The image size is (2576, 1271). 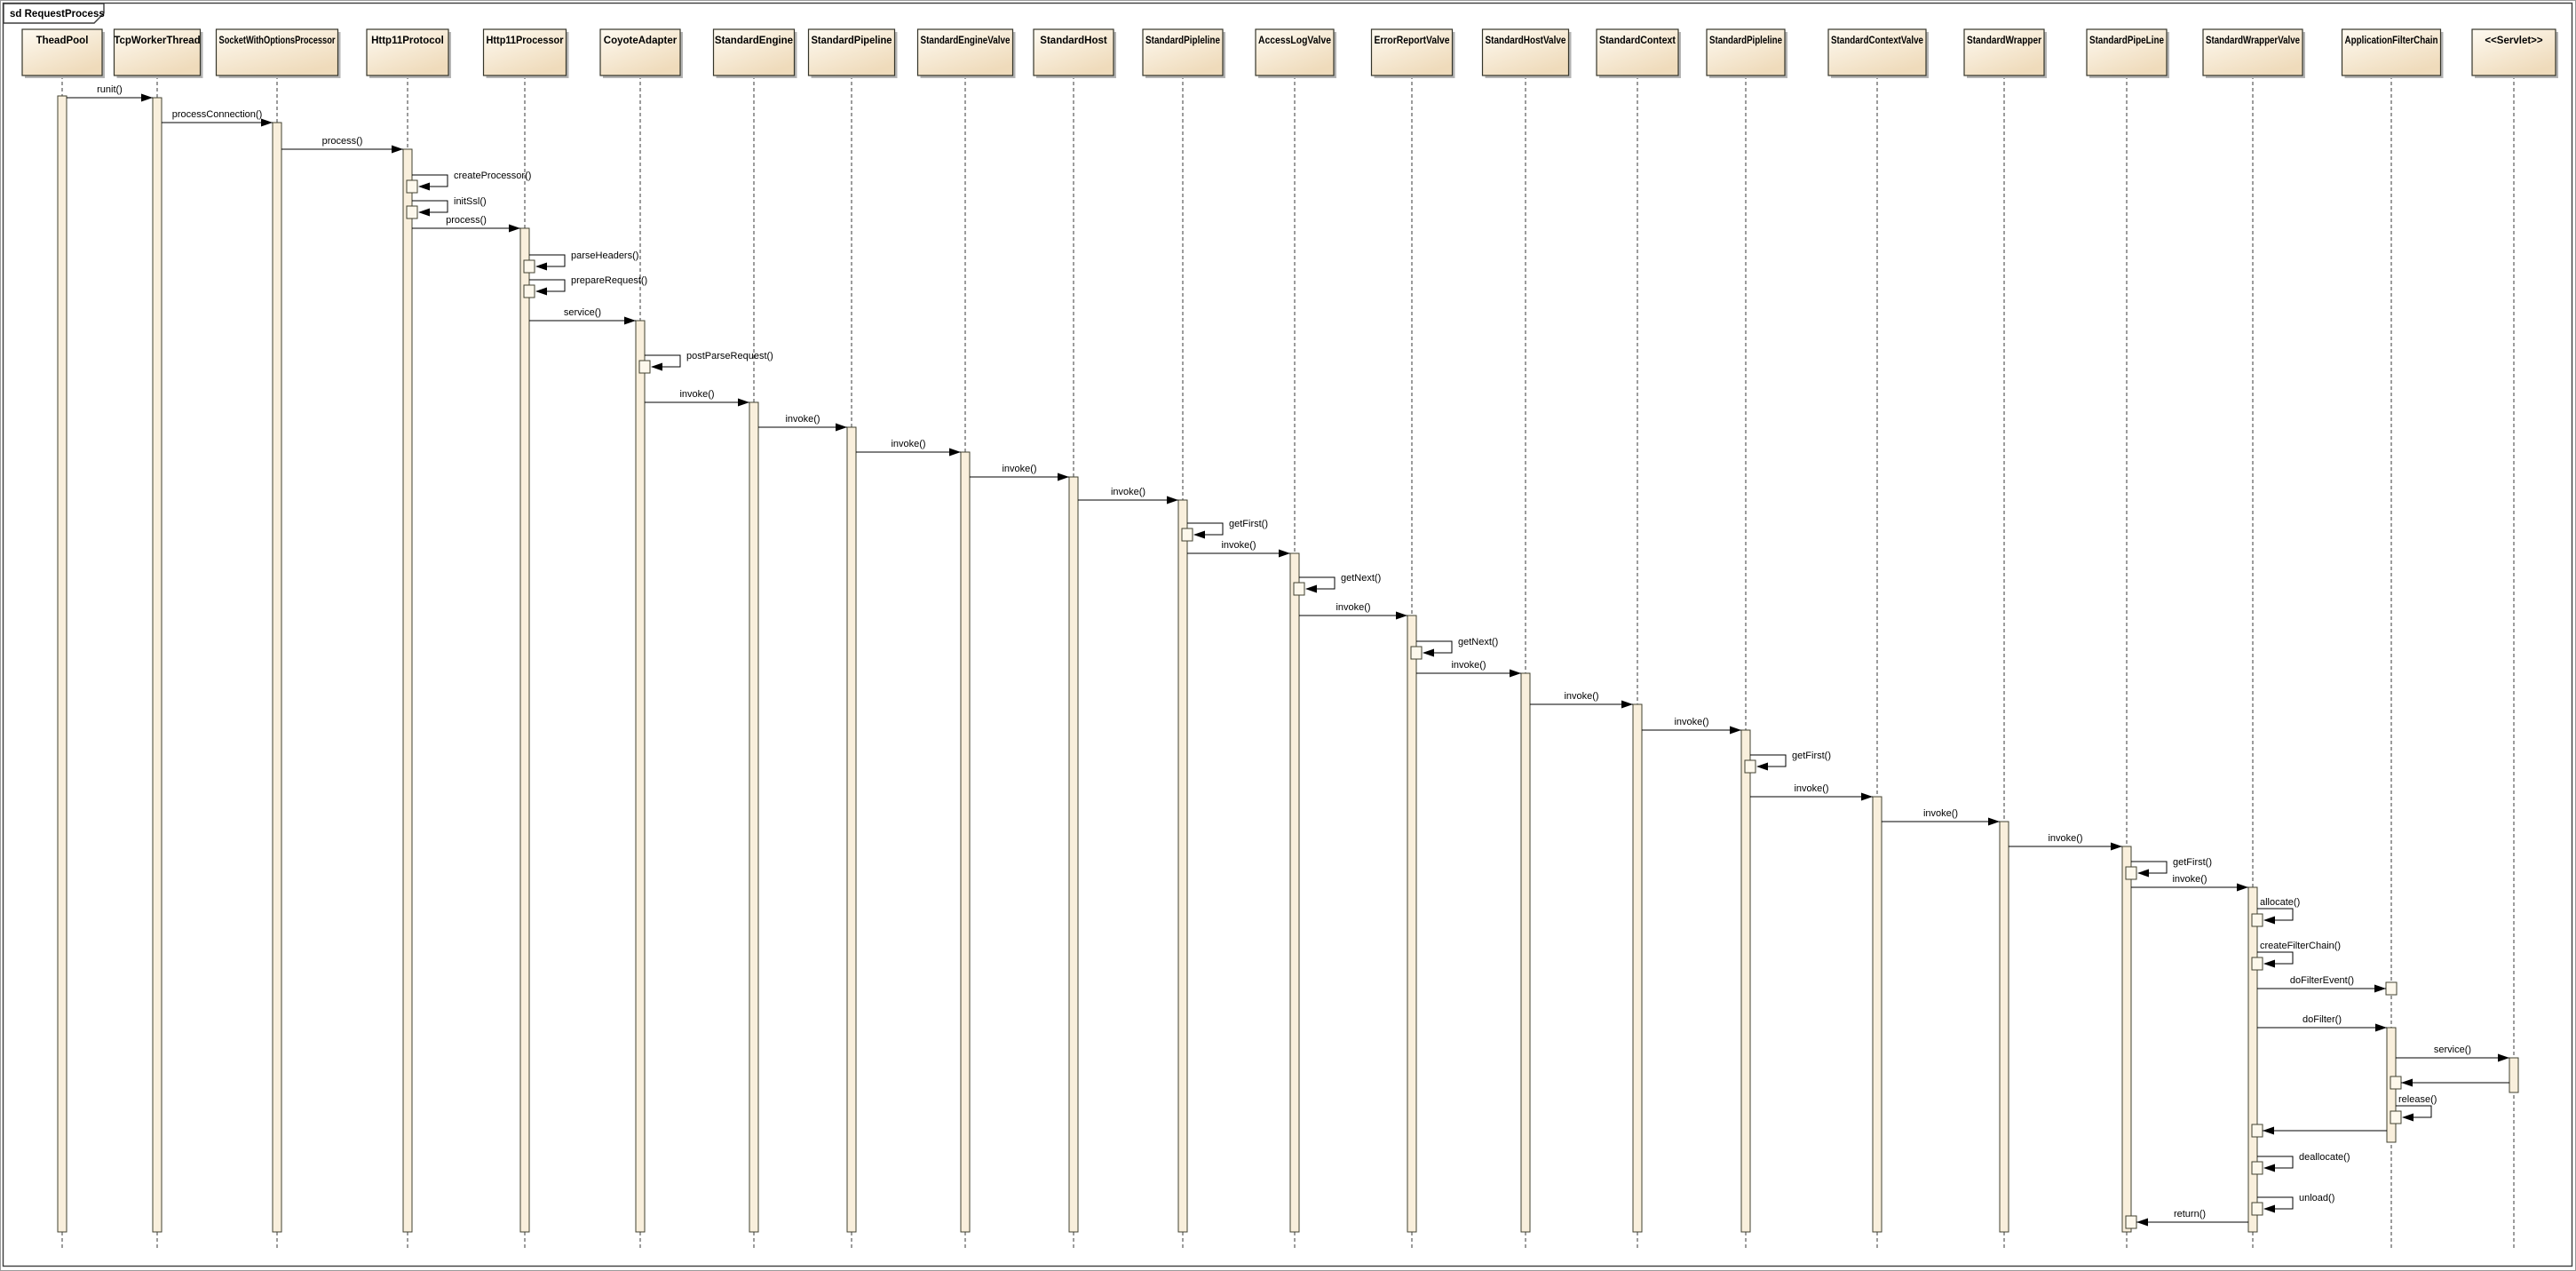 I want to click on lifeline-head-standardcontext: StandardContext, so click(x=1639, y=53).